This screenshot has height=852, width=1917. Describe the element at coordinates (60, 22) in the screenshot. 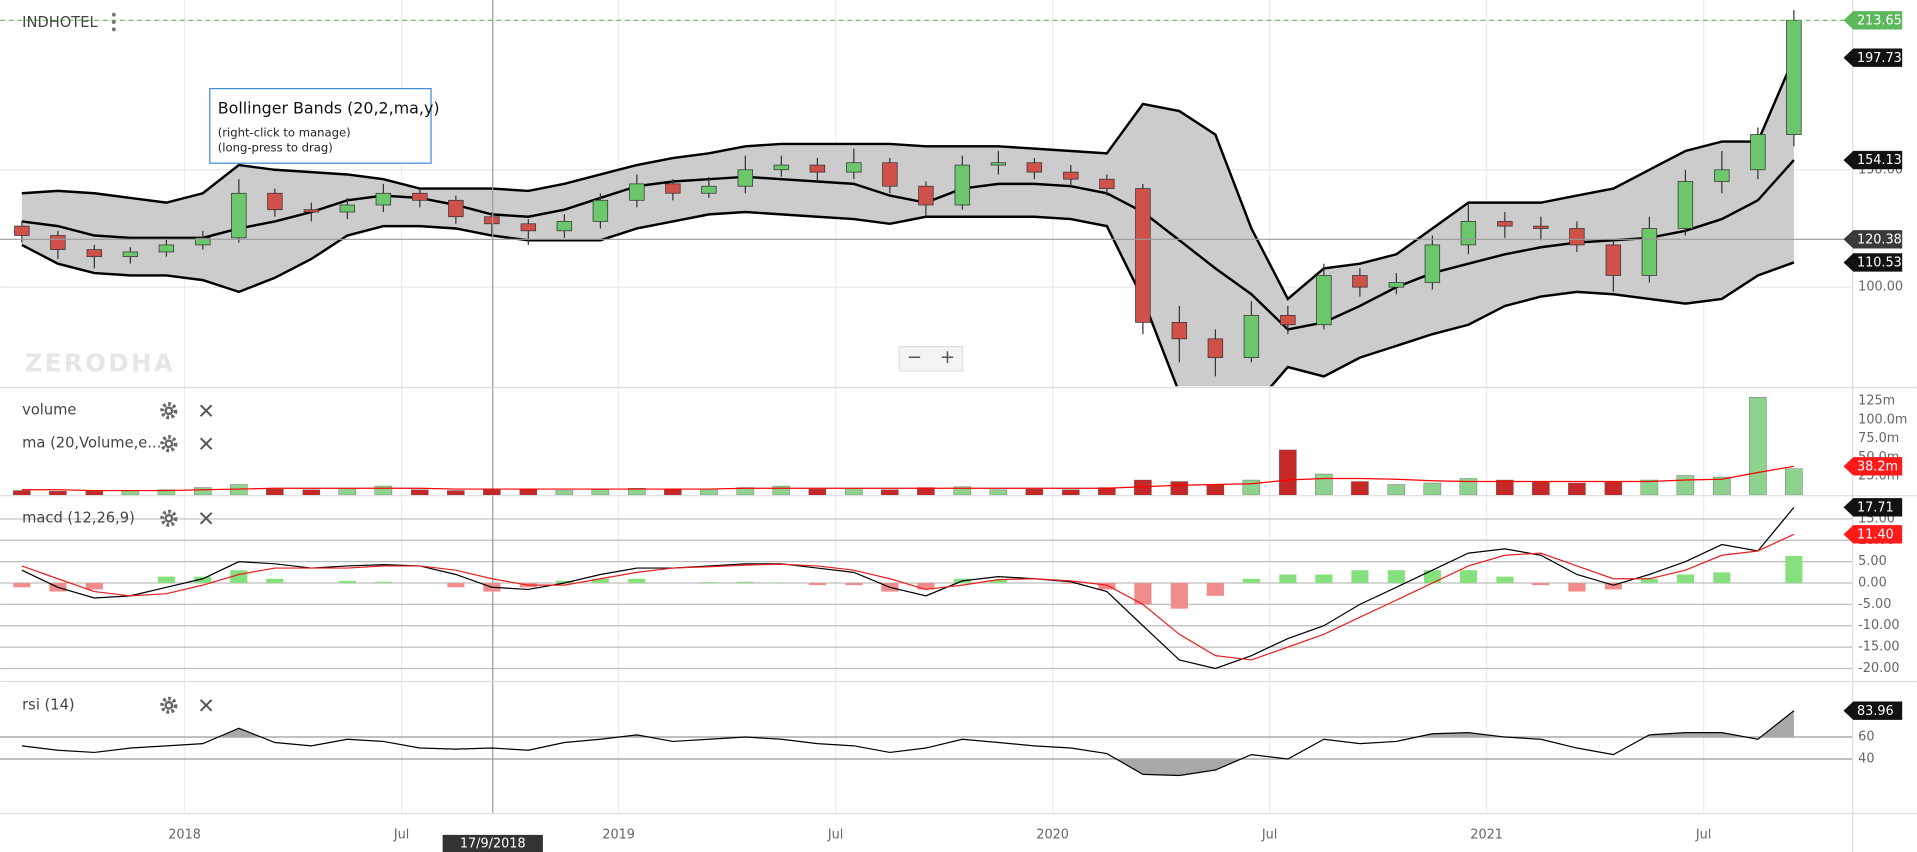

I see `symbol-title: INDHOTEL` at that location.